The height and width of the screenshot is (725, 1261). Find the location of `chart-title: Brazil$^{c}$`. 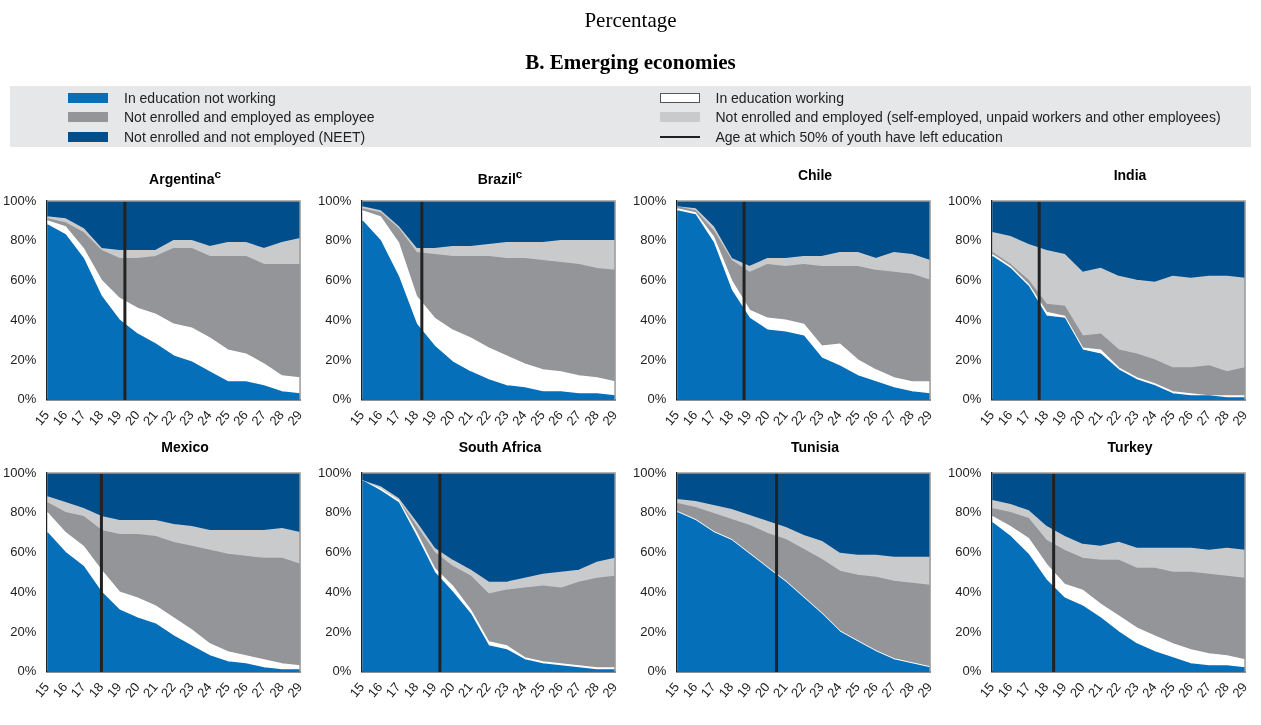

chart-title: Brazil$^{c}$ is located at coordinates (500, 177).